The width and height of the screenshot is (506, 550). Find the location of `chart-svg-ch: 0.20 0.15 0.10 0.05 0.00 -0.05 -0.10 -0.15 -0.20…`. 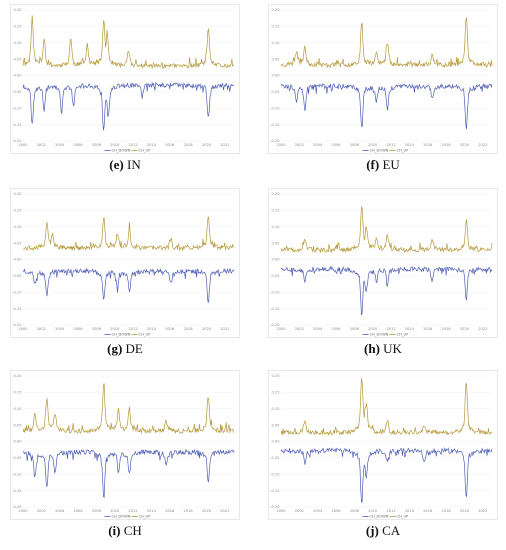

chart-svg-ch: 0.20 0.15 0.10 0.05 0.00 -0.05 -0.10 -0.15 -0.20… is located at coordinates (125, 445).